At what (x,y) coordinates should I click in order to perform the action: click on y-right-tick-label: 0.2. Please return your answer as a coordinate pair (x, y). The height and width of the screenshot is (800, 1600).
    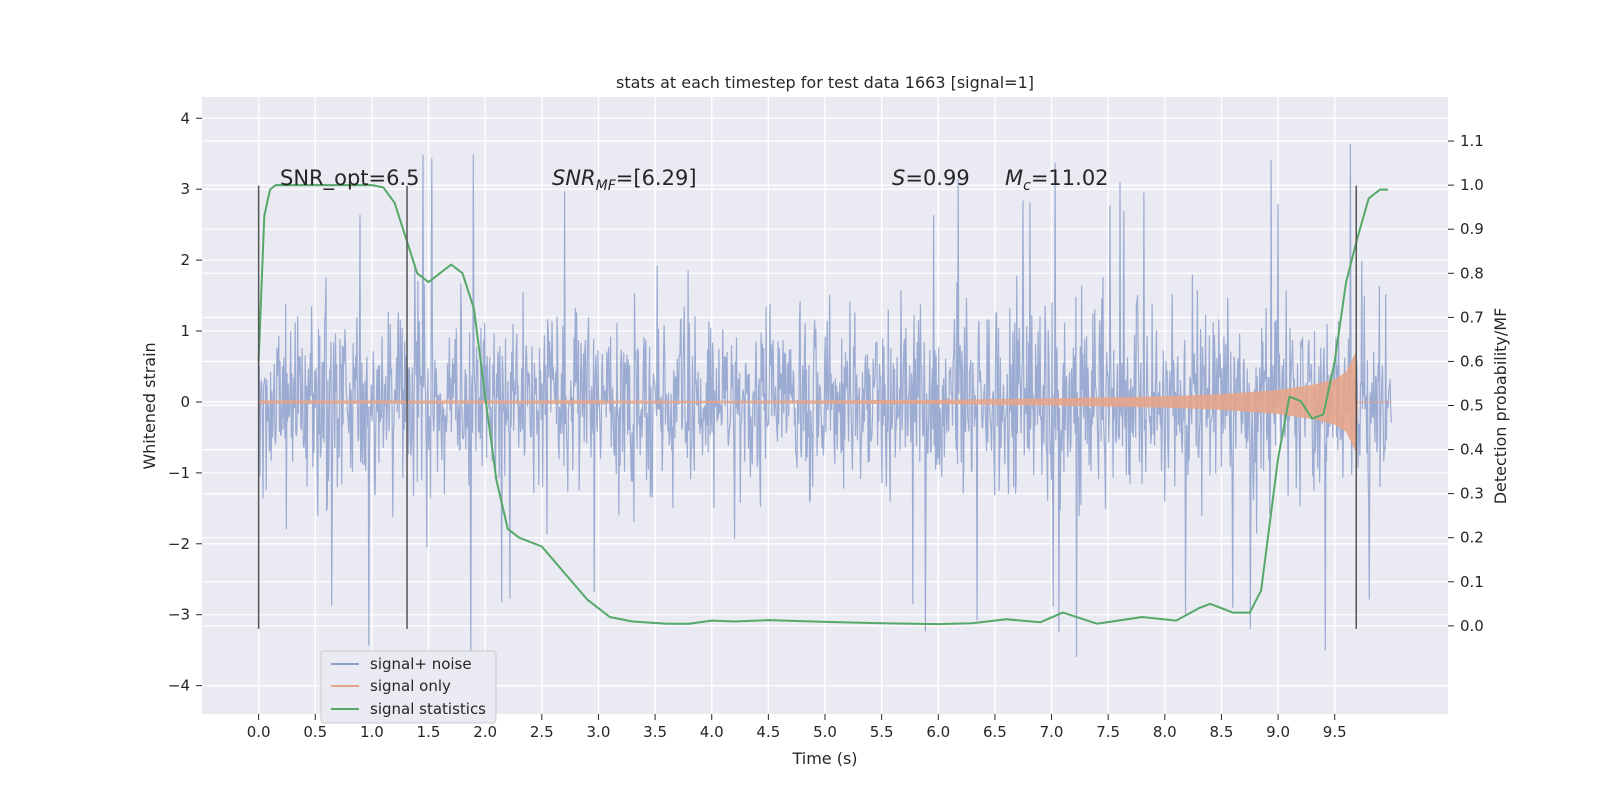
    Looking at the image, I should click on (1472, 538).